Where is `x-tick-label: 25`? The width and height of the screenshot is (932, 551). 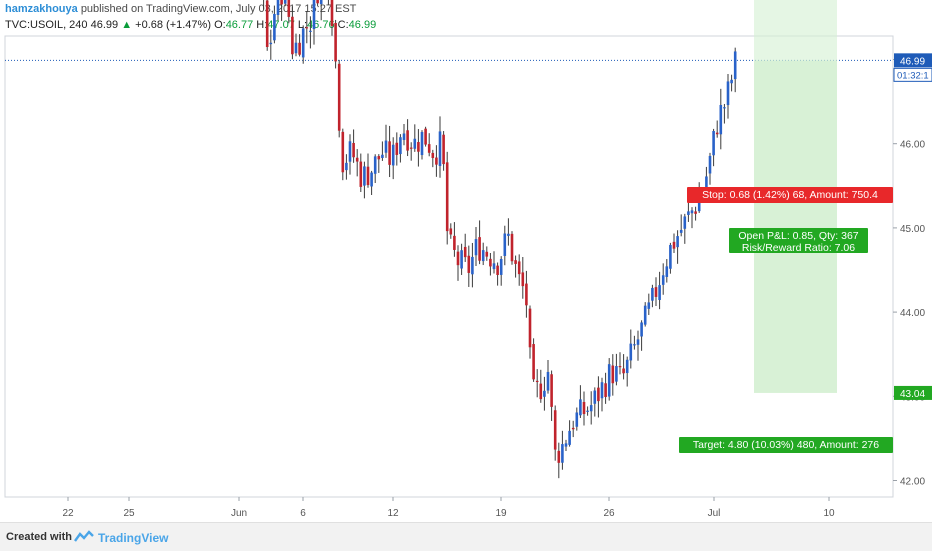 x-tick-label: 25 is located at coordinates (129, 513).